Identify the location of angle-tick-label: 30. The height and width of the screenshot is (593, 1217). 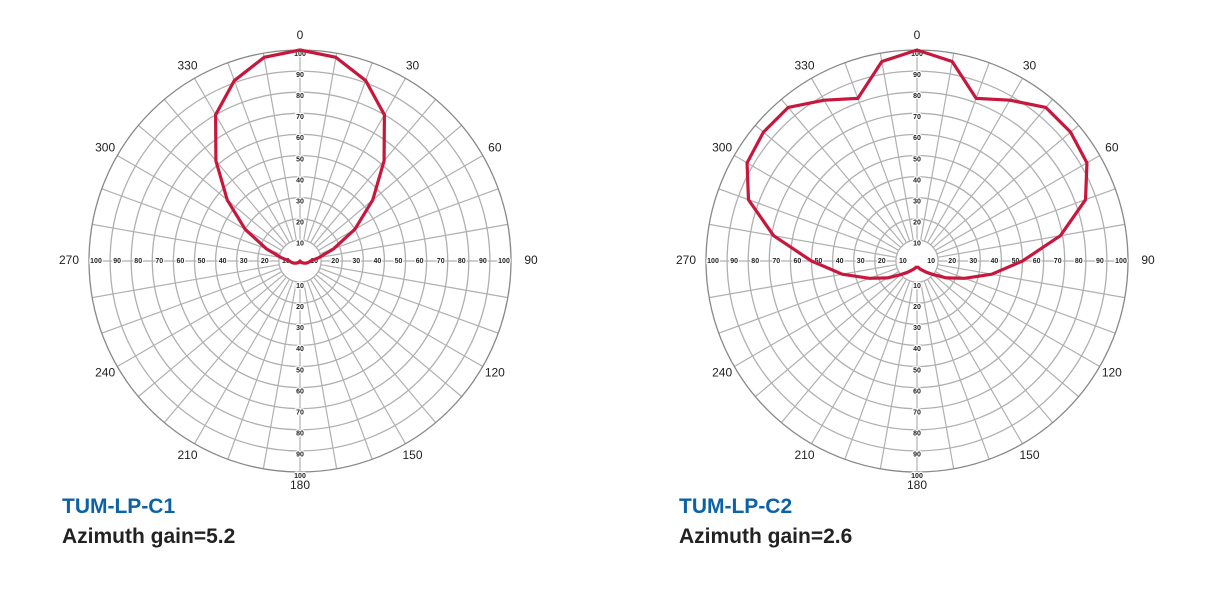
(413, 65).